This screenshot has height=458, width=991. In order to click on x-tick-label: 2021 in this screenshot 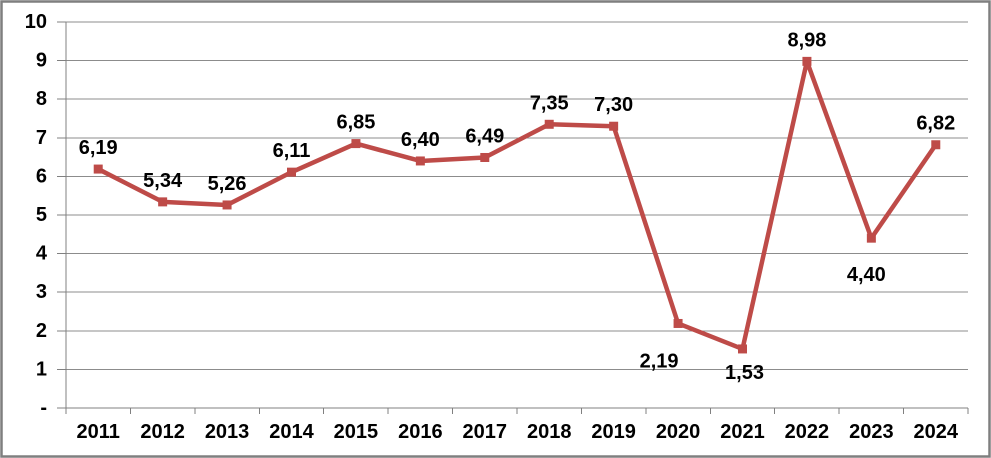, I will do `click(742, 432)`.